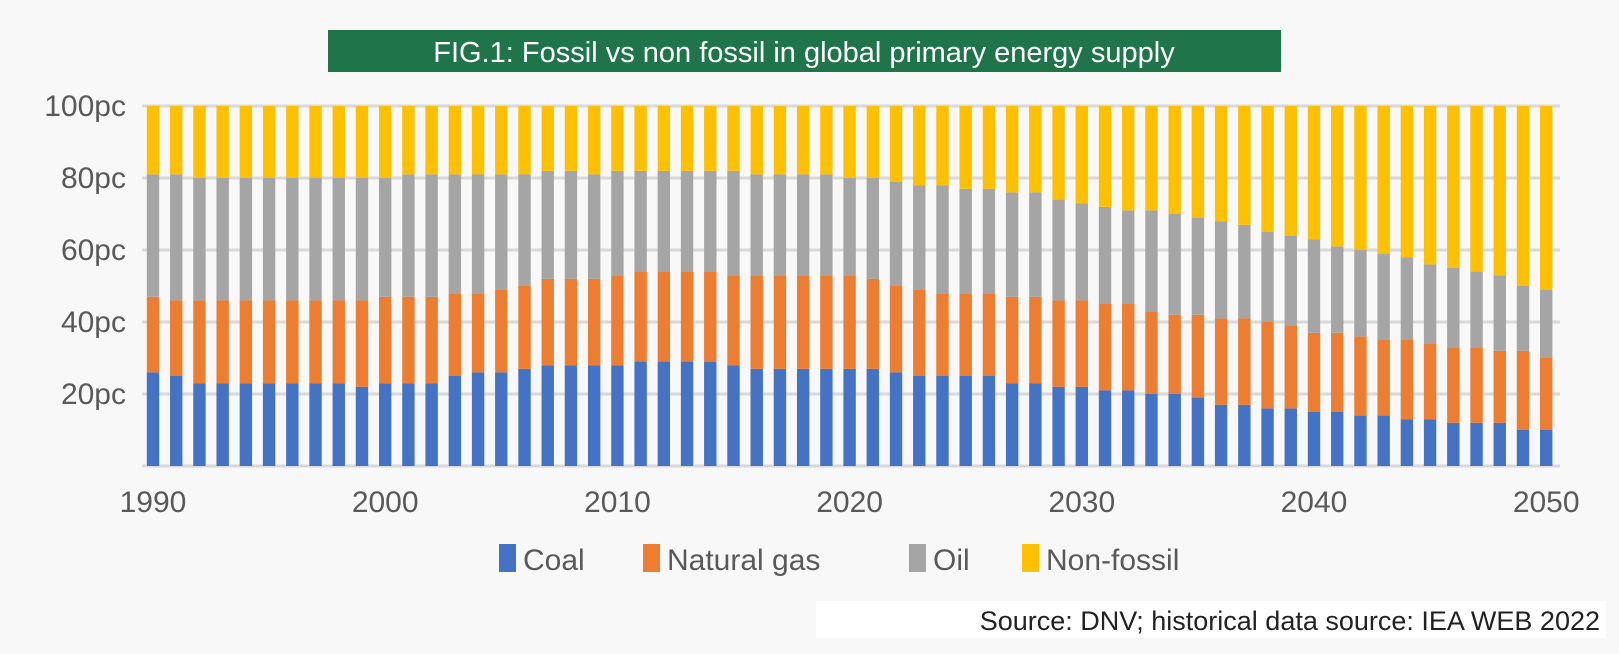 Image resolution: width=1619 pixels, height=654 pixels. Describe the element at coordinates (153, 235) in the screenshot. I see `bar-oil-1990` at that location.